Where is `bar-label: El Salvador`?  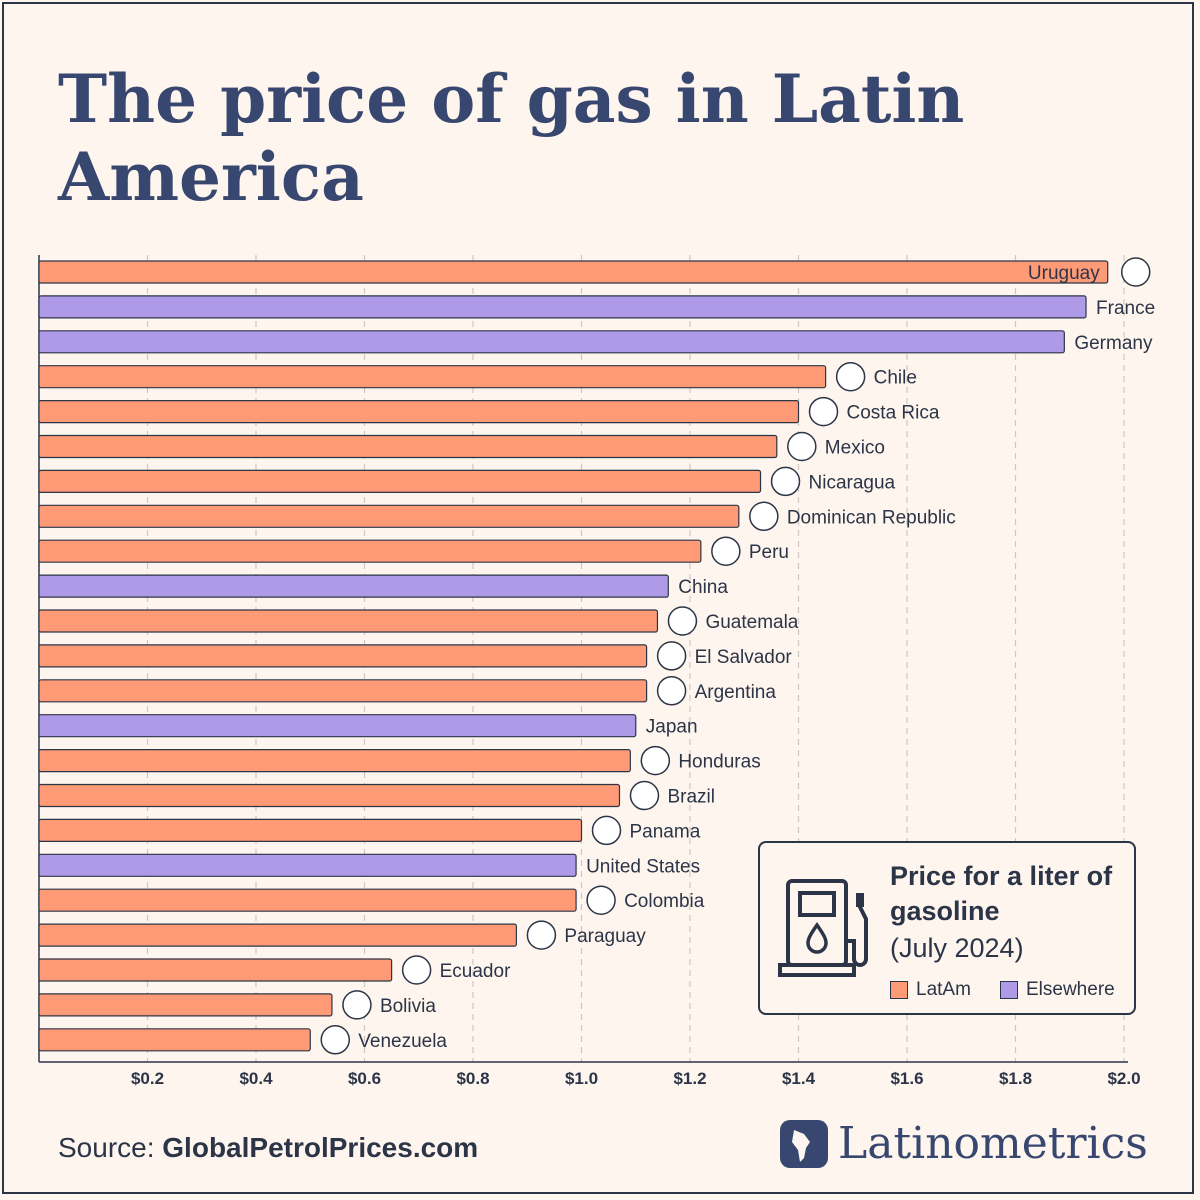
bar-label: El Salvador is located at coordinates (744, 657).